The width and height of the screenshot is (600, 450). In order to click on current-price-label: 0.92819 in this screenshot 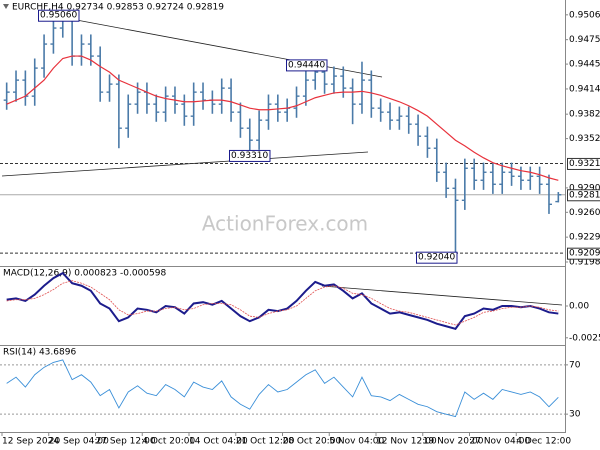, I will do `click(584, 195)`.